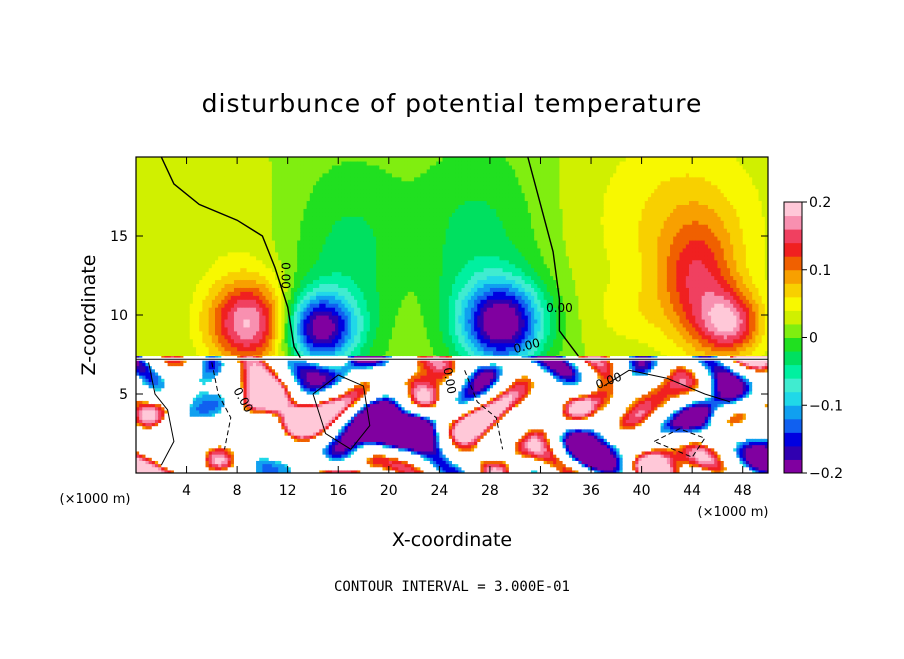  I want to click on colorbar-tick-label: 0.2, so click(820, 203).